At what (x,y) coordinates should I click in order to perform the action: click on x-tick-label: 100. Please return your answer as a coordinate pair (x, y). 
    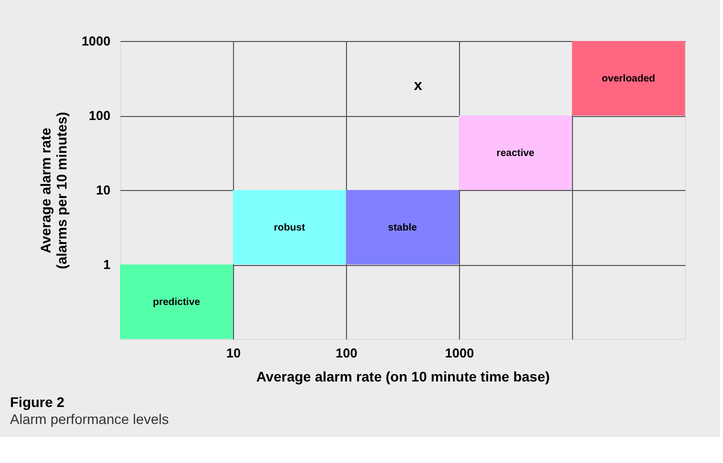
    Looking at the image, I should click on (347, 353).